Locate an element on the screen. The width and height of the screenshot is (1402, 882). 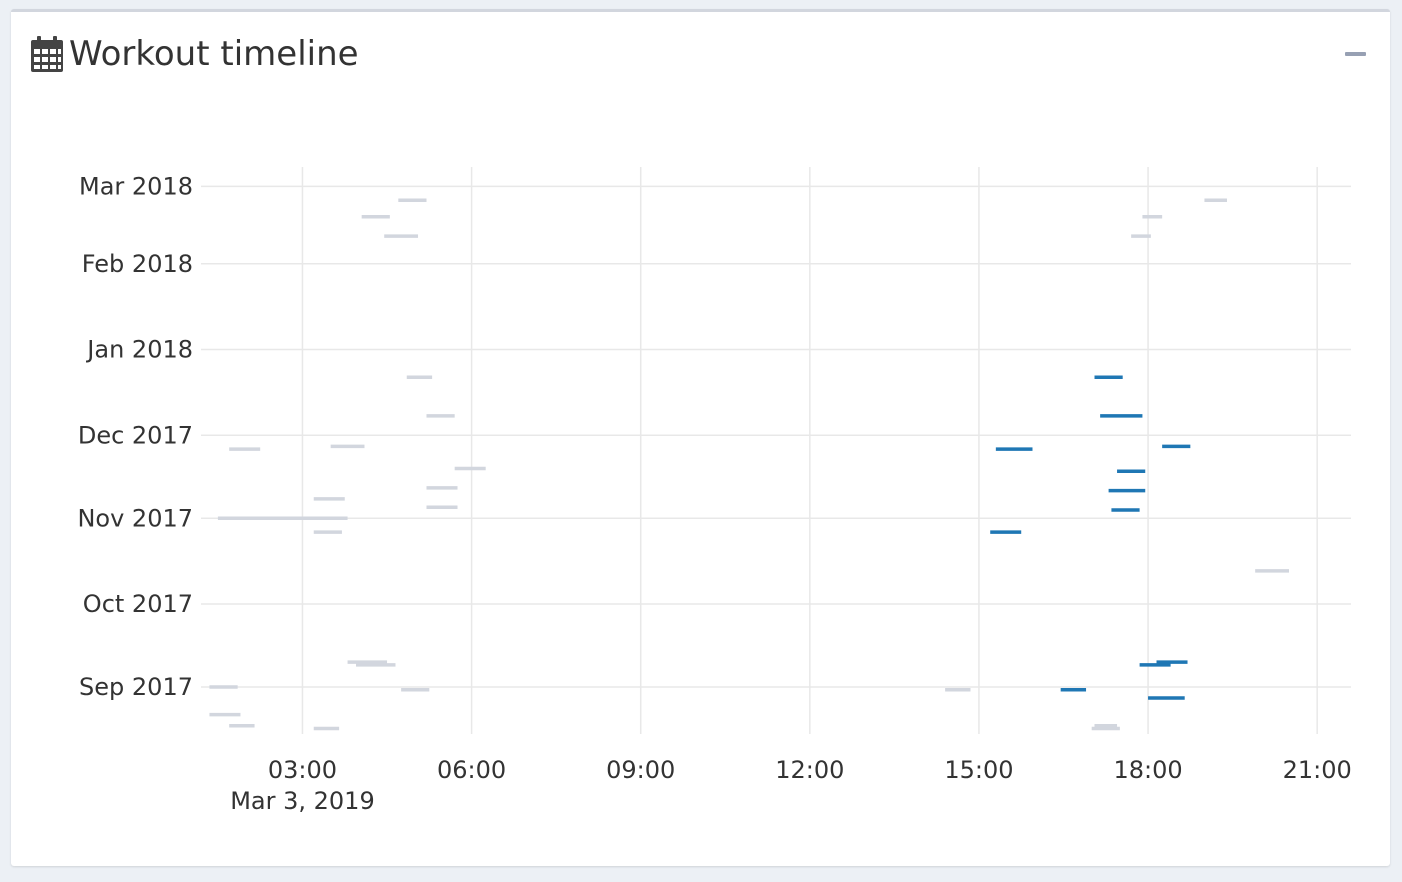
x-tick-label: 21:00 is located at coordinates (1317, 770).